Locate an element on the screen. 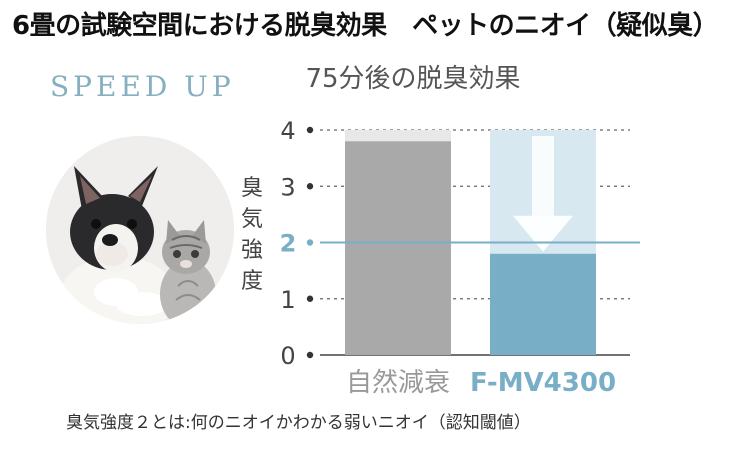 Image resolution: width=756 pixels, height=451 pixels. x-tick-label: 自然減衰 is located at coordinates (398, 383).